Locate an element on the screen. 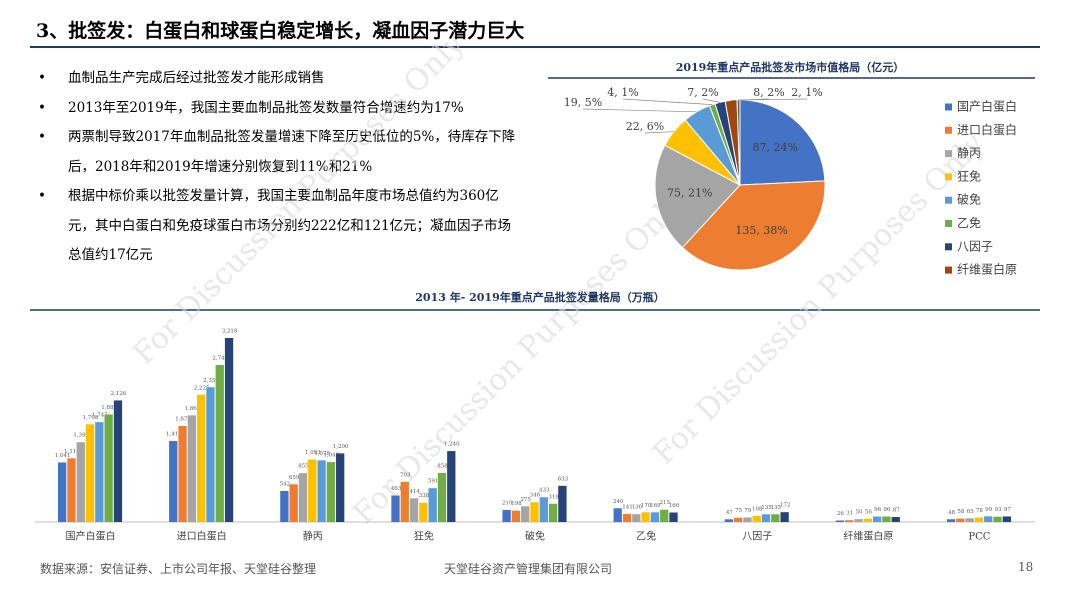  data-label: 463 is located at coordinates (396, 489).